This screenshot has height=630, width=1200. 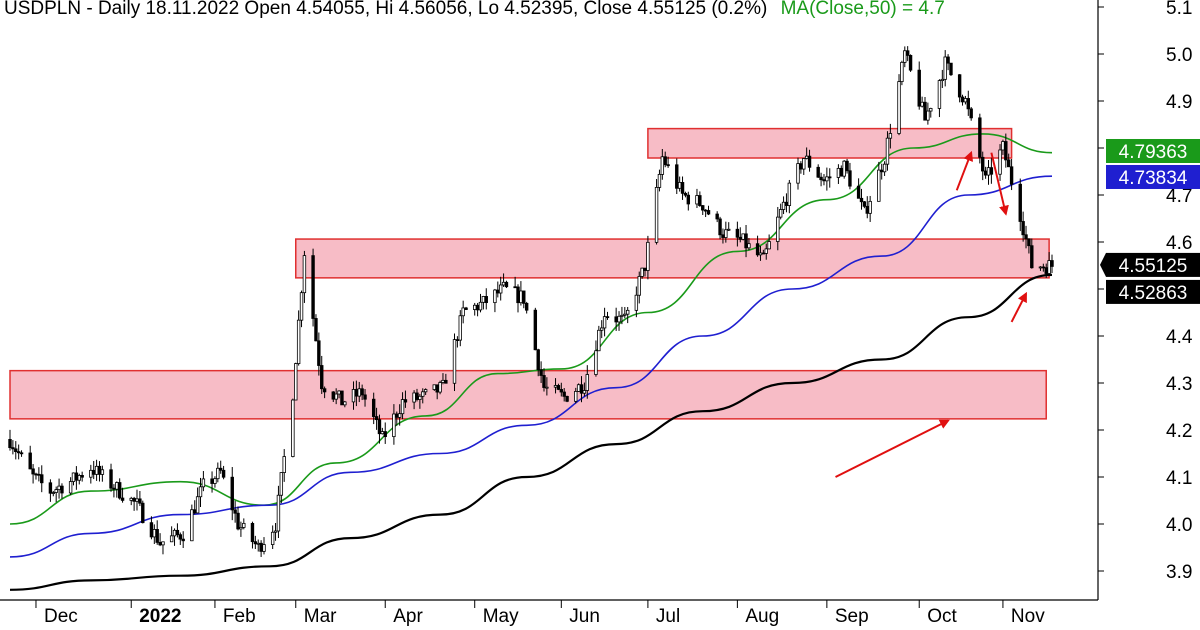 I want to click on y-tick-label: 4.1, so click(x=1179, y=478).